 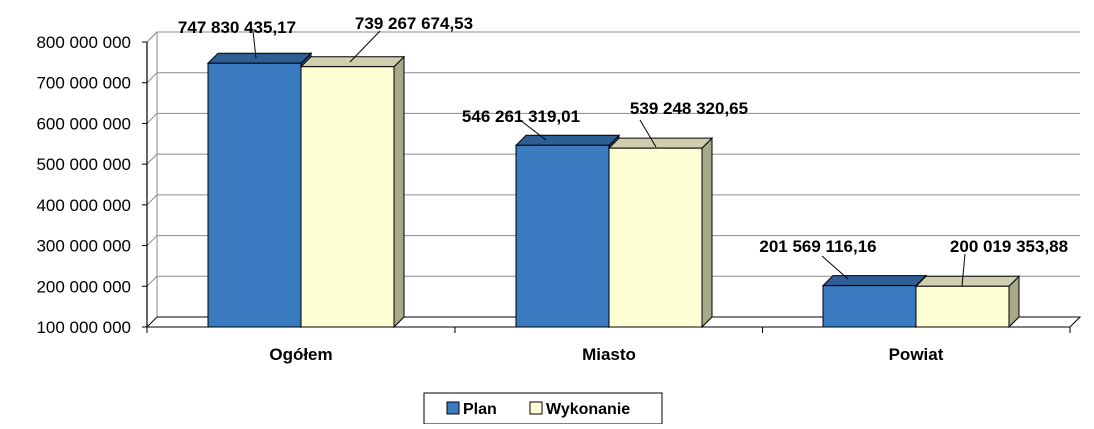 I want to click on data-label: 546 261 319,01, so click(x=521, y=116).